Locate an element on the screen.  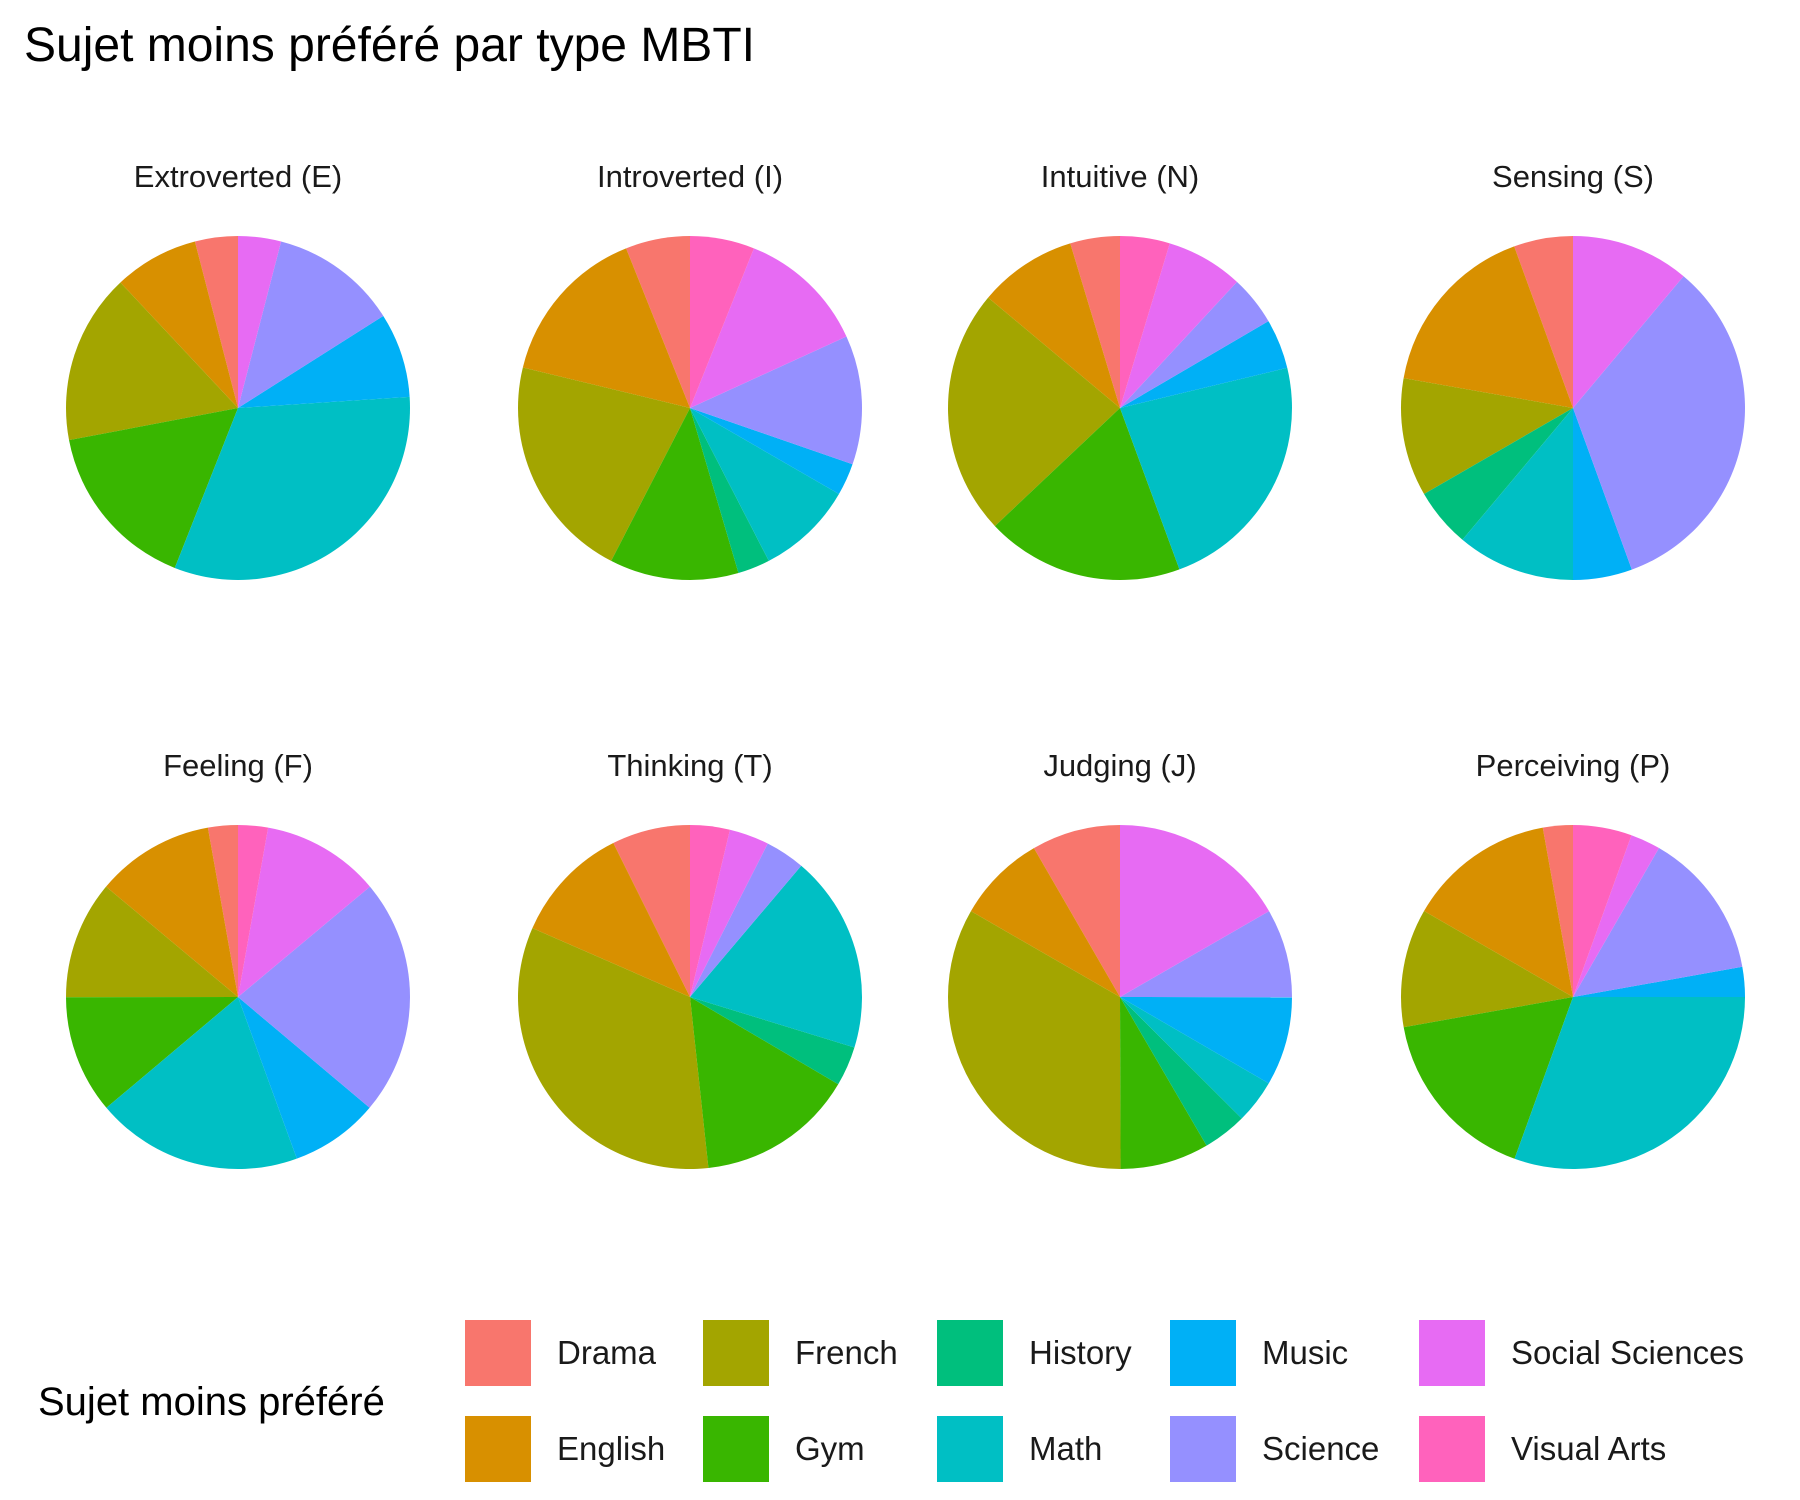
legend-label: Gym is located at coordinates (830, 1448).